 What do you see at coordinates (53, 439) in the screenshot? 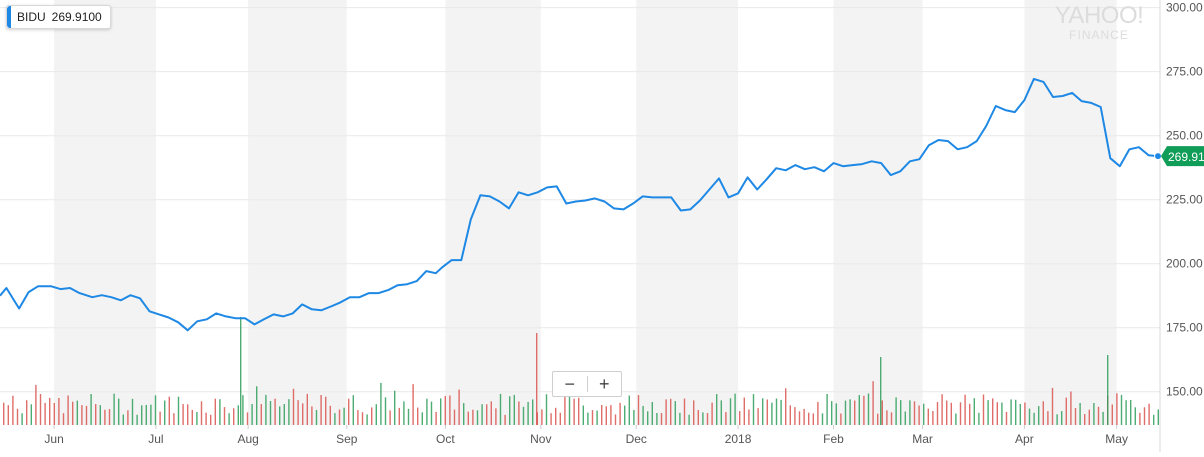
I see `x-tick-label: Jun` at bounding box center [53, 439].